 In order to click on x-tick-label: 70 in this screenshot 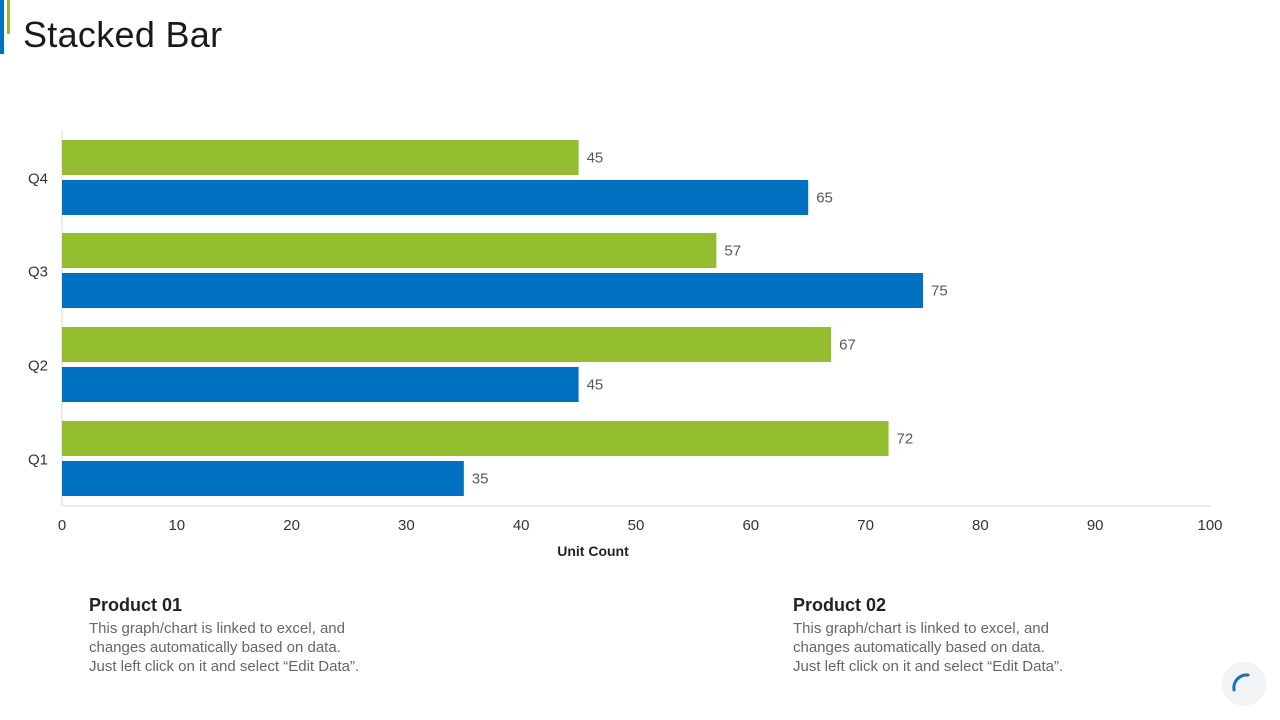, I will do `click(865, 525)`.